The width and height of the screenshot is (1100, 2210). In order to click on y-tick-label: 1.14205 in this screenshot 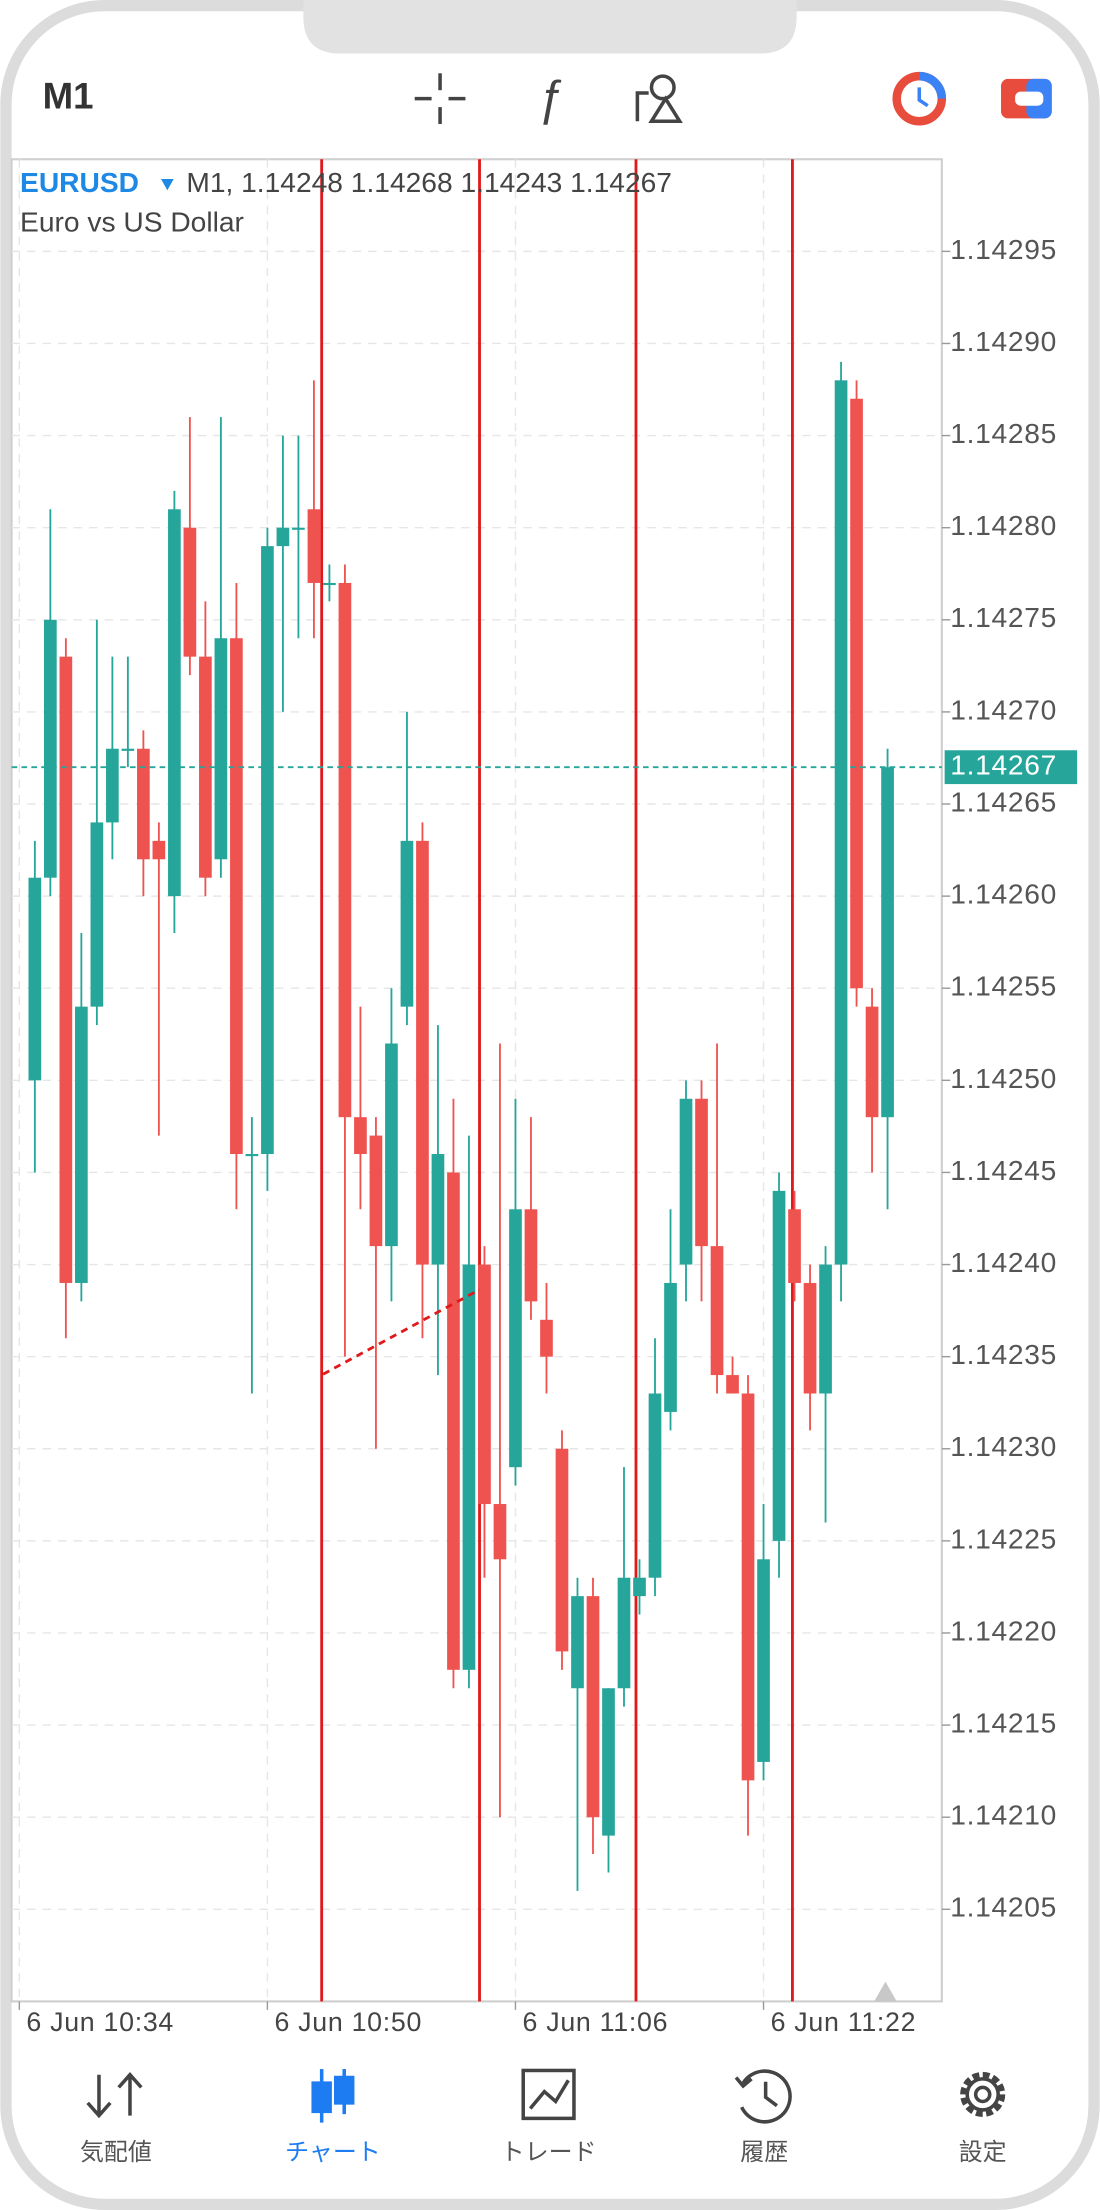, I will do `click(1003, 1907)`.